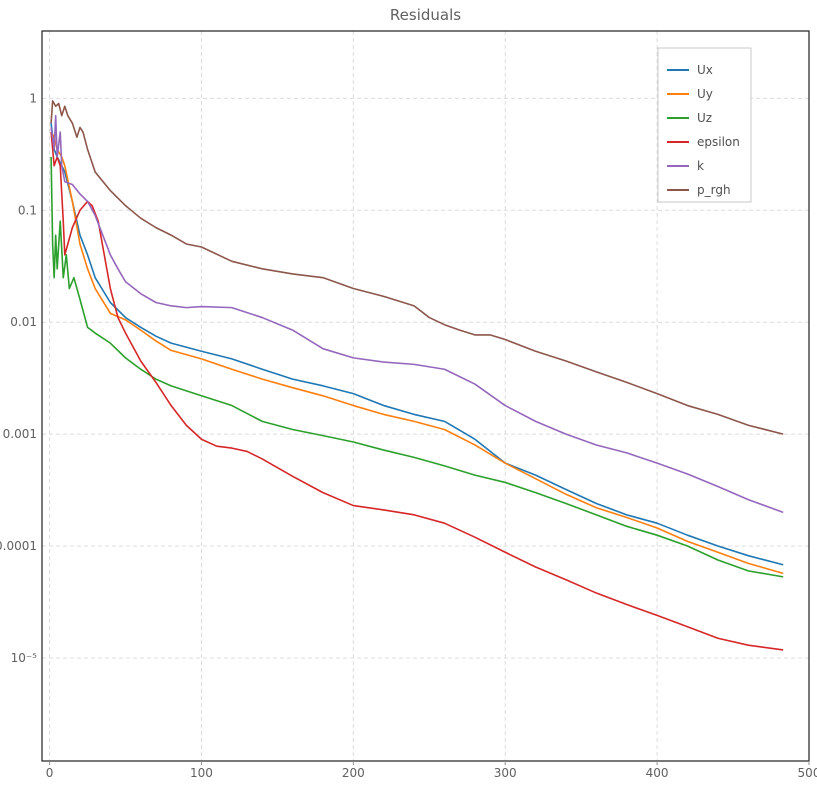 Image resolution: width=817 pixels, height=789 pixels. What do you see at coordinates (705, 70) in the screenshot?
I see `legend-label: Ux` at bounding box center [705, 70].